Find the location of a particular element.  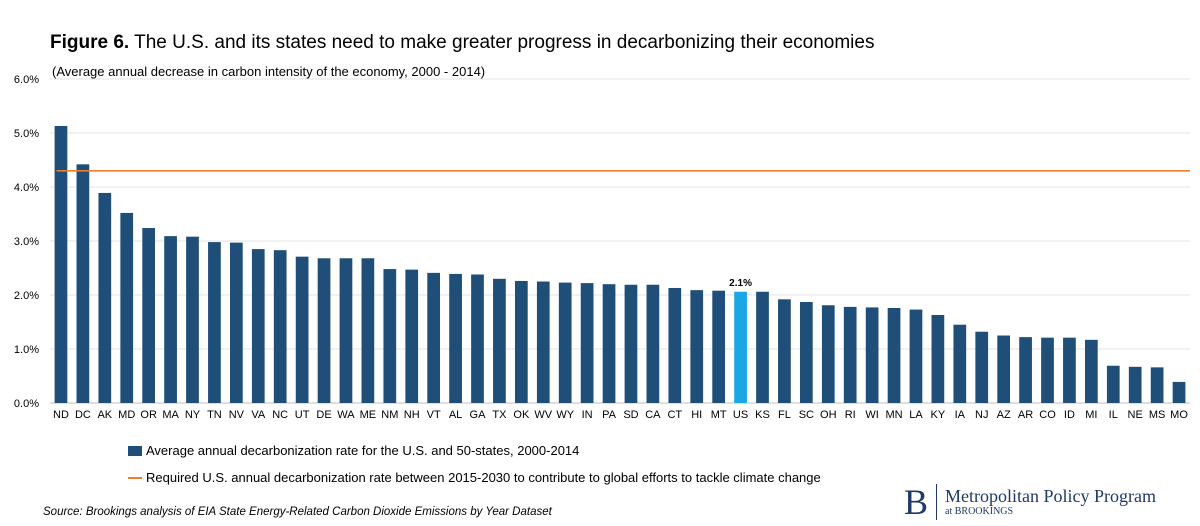

x-tick-label: TX is located at coordinates (499, 415).